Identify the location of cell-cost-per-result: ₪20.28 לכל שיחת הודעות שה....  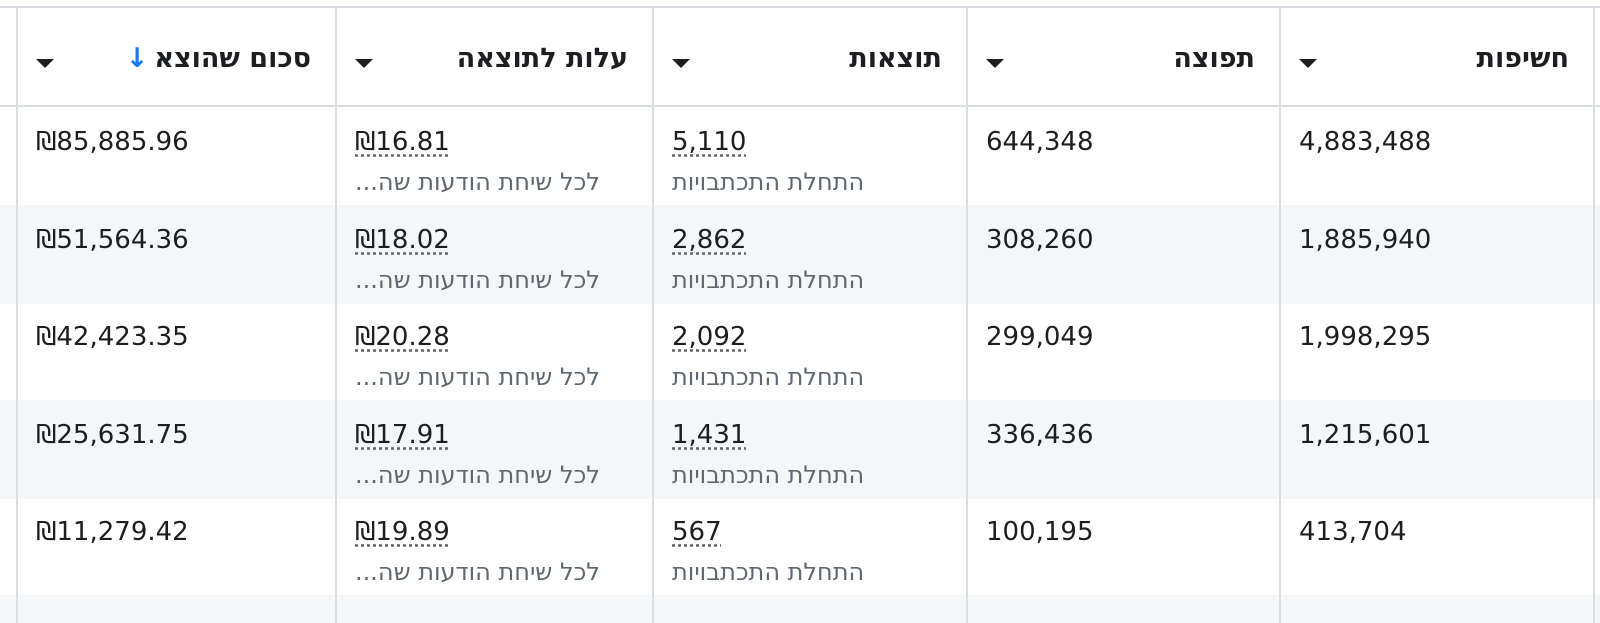
(494, 351).